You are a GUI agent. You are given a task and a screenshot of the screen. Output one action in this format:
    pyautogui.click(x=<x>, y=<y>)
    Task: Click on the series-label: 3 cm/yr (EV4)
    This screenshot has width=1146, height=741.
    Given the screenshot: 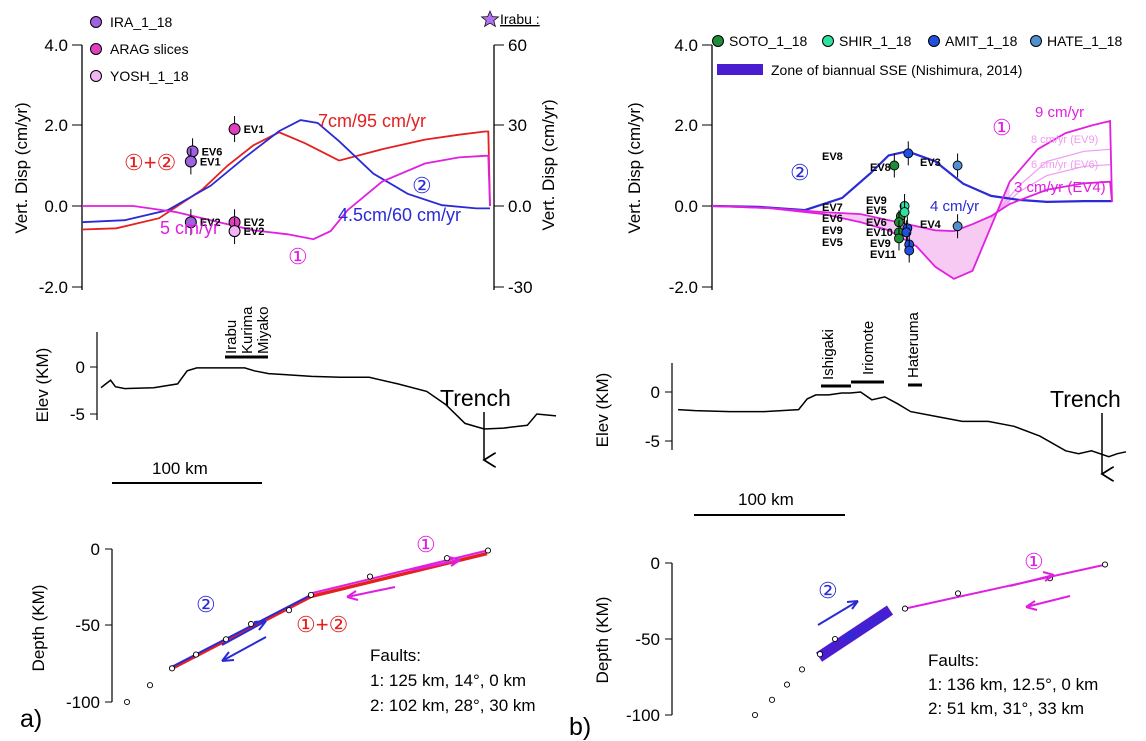 What is the action you would take?
    pyautogui.click(x=1060, y=187)
    